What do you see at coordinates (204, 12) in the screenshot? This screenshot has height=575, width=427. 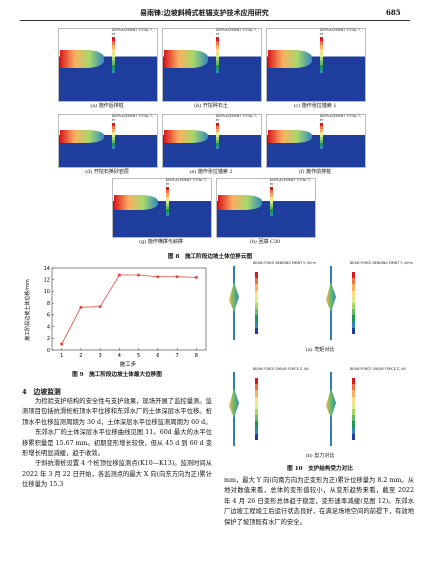 I see `running-title: 易雨锋:边坡斜椅式桩锚支护技术应用研究` at bounding box center [204, 12].